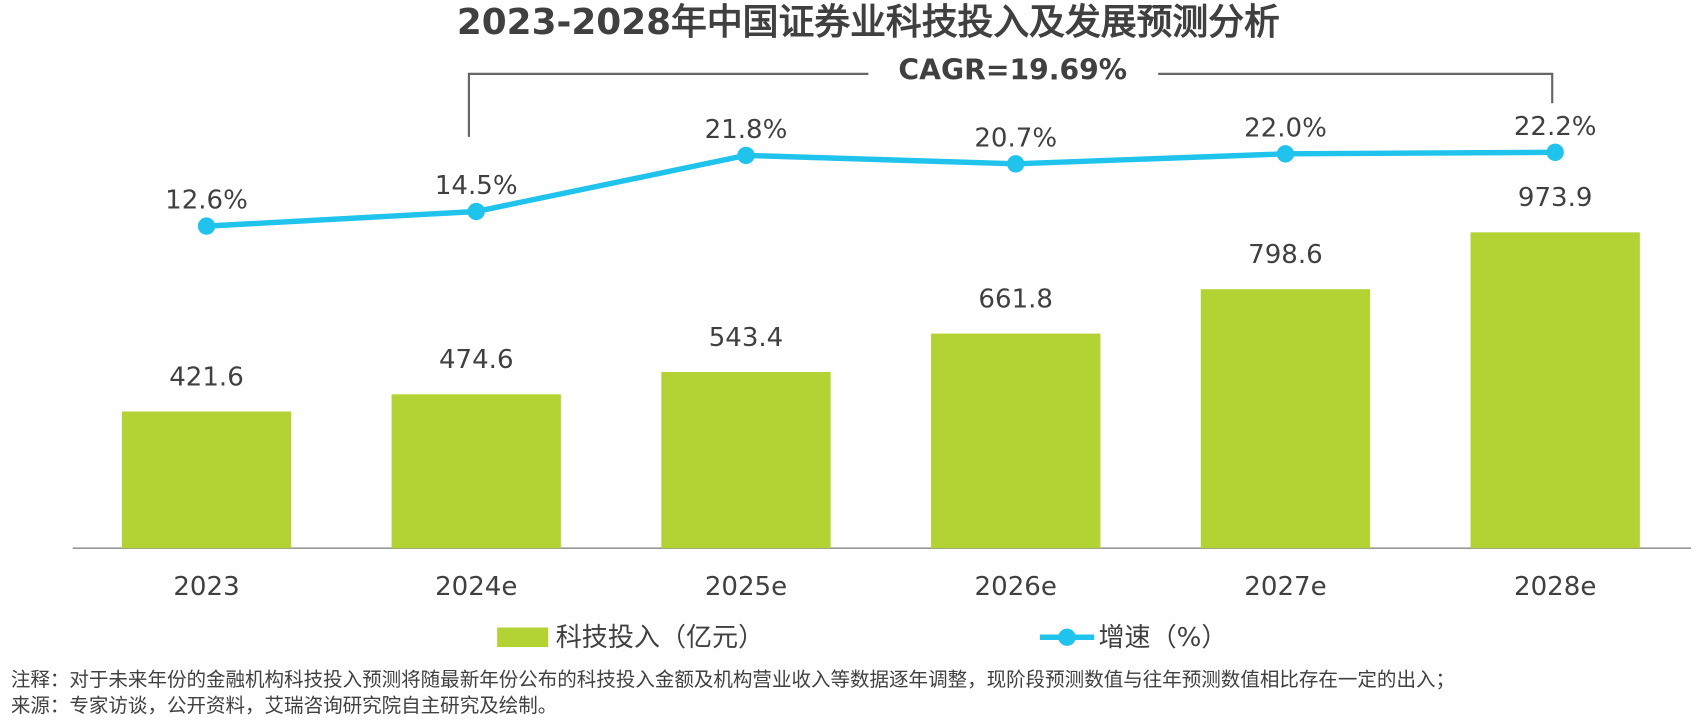  I want to click on x-tick-label: 2023, so click(206, 587).